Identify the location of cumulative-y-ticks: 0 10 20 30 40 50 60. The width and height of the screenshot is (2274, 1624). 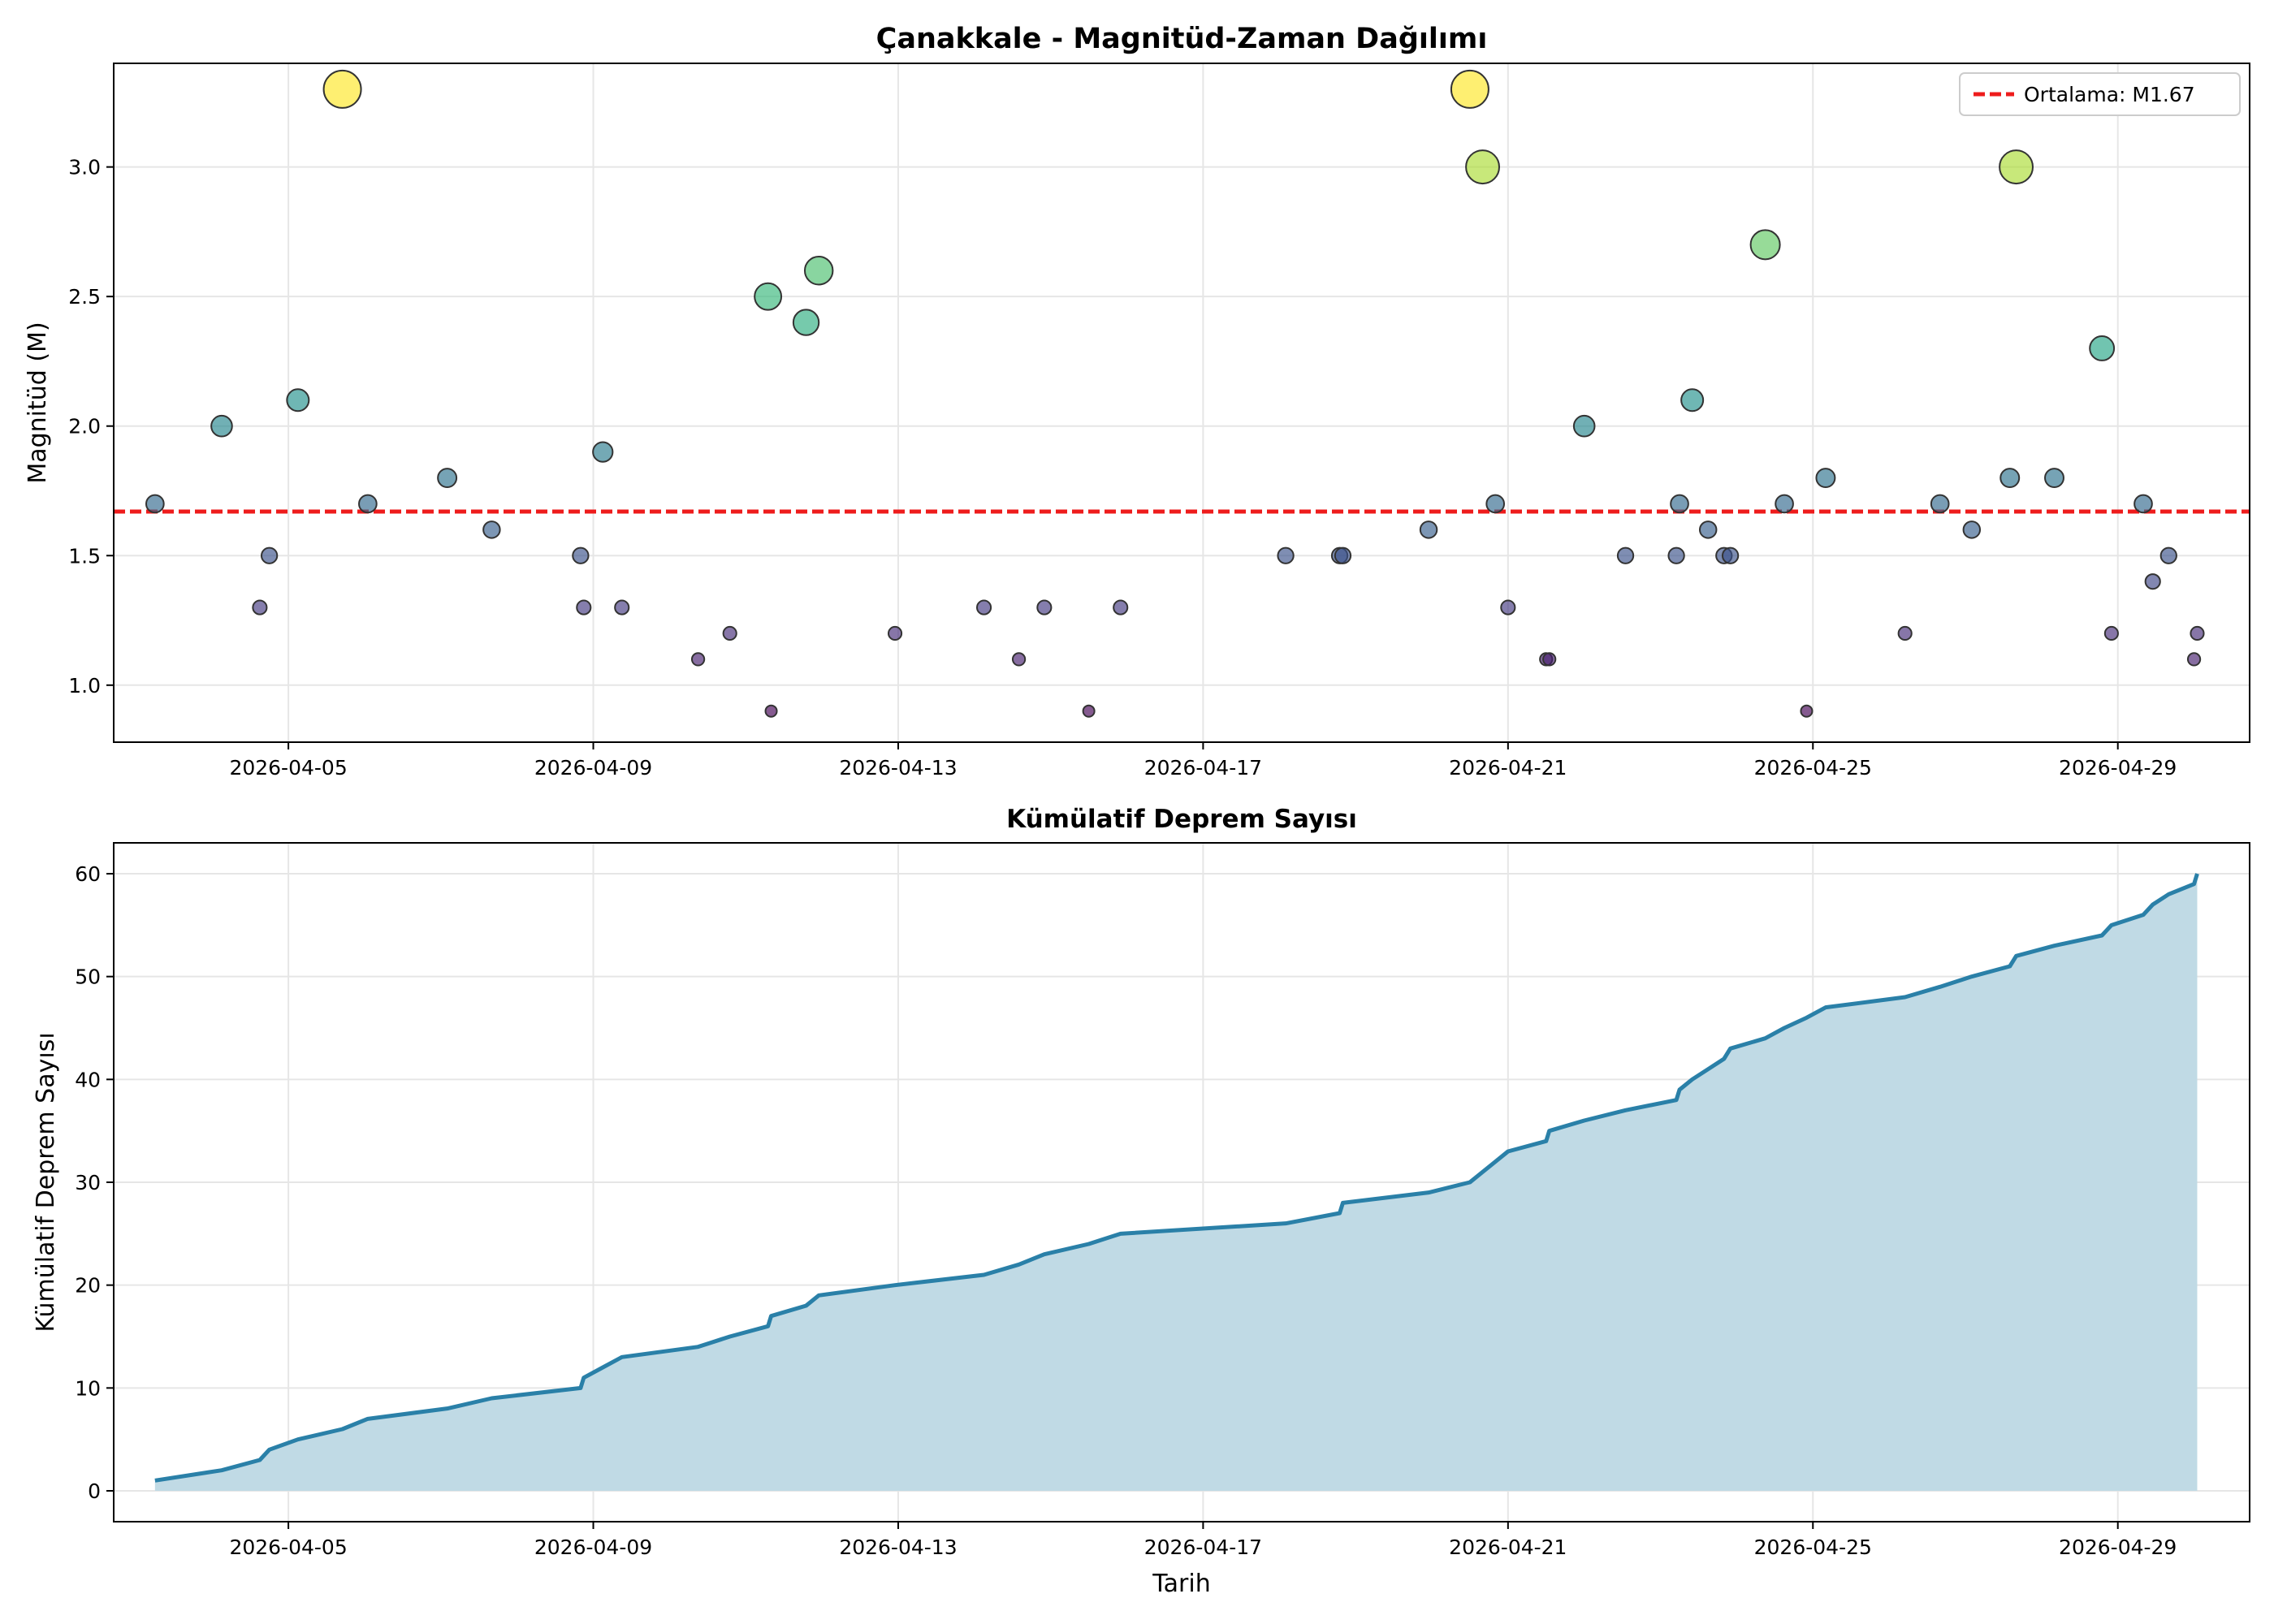
(95, 1182).